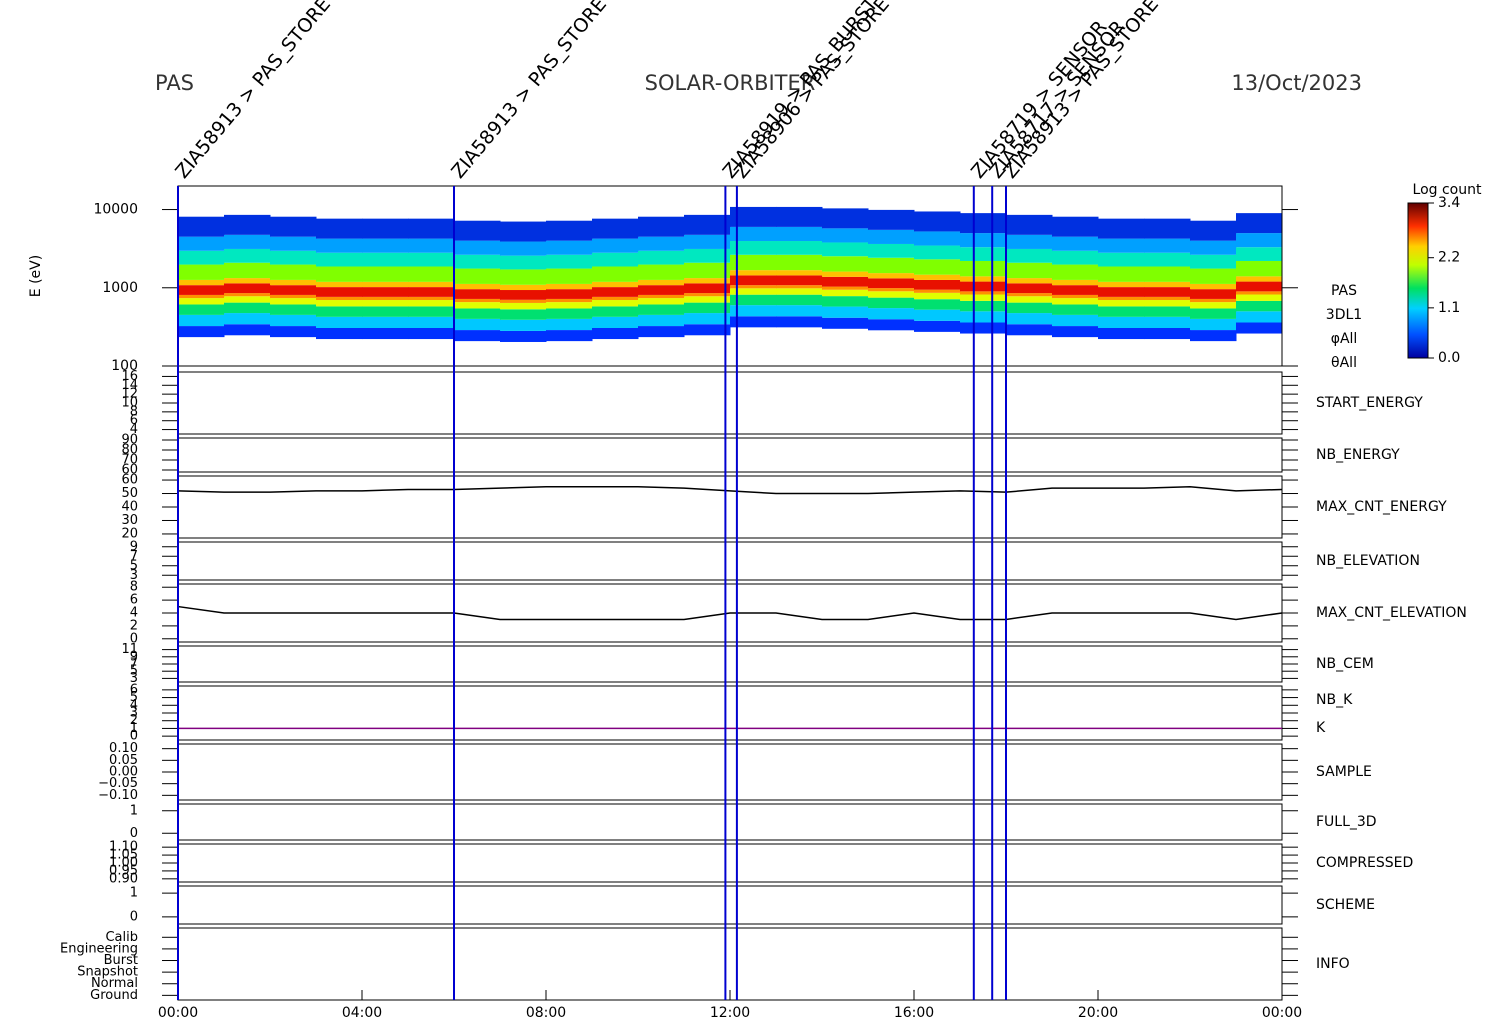 The image size is (1512, 1020). I want to click on y-tick-label: 0.10, so click(123, 748).